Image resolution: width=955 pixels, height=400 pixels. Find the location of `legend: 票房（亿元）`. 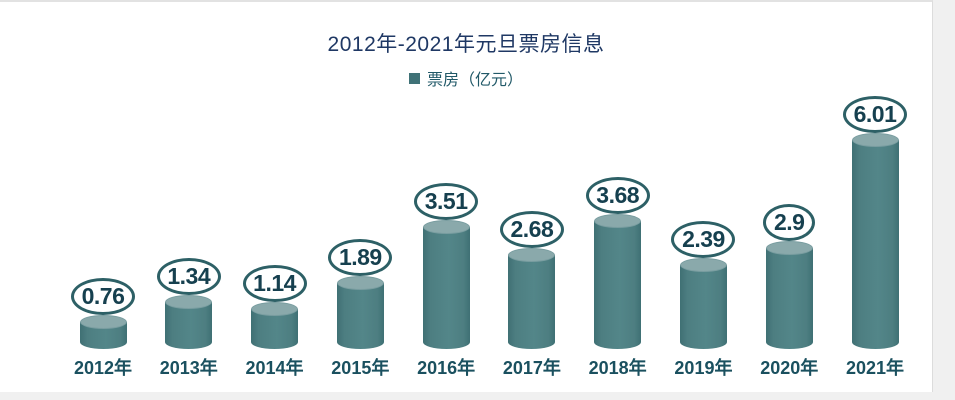

legend: 票房（亿元） is located at coordinates (466, 78).